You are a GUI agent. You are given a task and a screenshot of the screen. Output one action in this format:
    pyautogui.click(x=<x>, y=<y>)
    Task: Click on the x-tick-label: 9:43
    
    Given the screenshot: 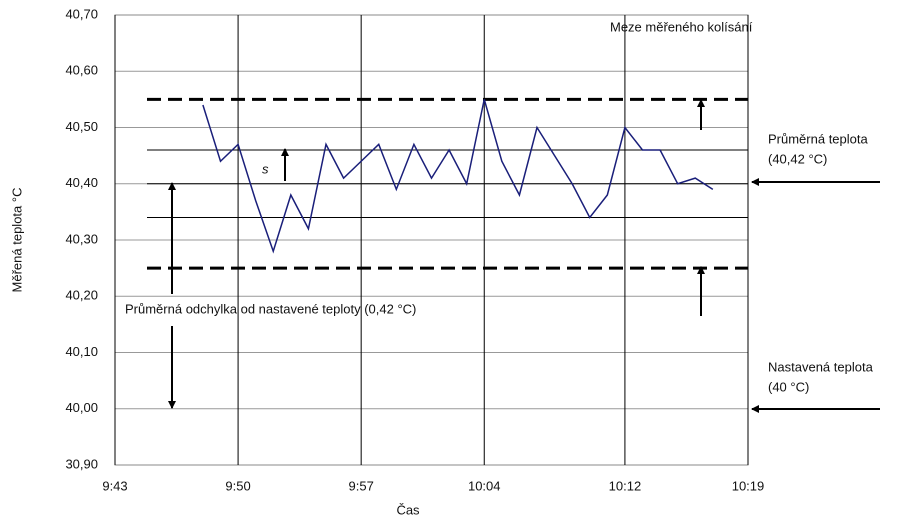 What is the action you would take?
    pyautogui.click(x=114, y=485)
    